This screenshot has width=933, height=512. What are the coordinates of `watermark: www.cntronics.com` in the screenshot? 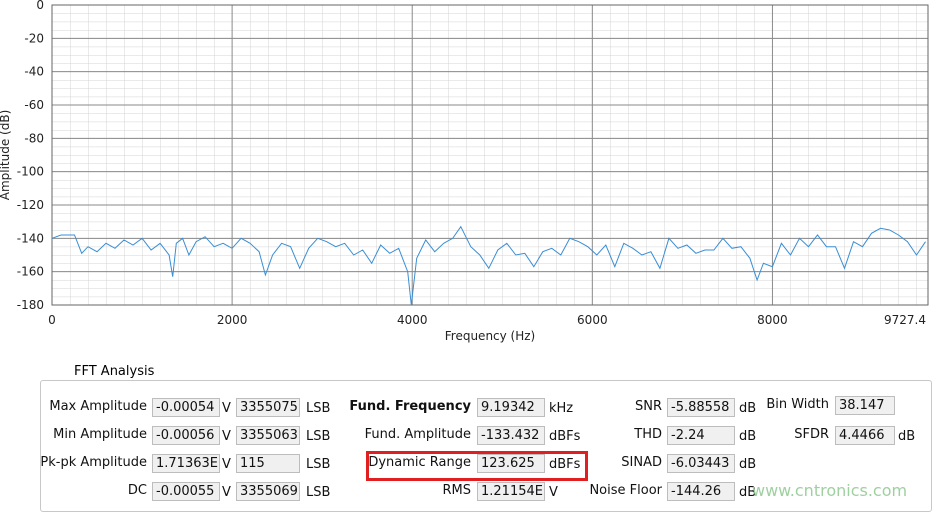 It's located at (830, 490).